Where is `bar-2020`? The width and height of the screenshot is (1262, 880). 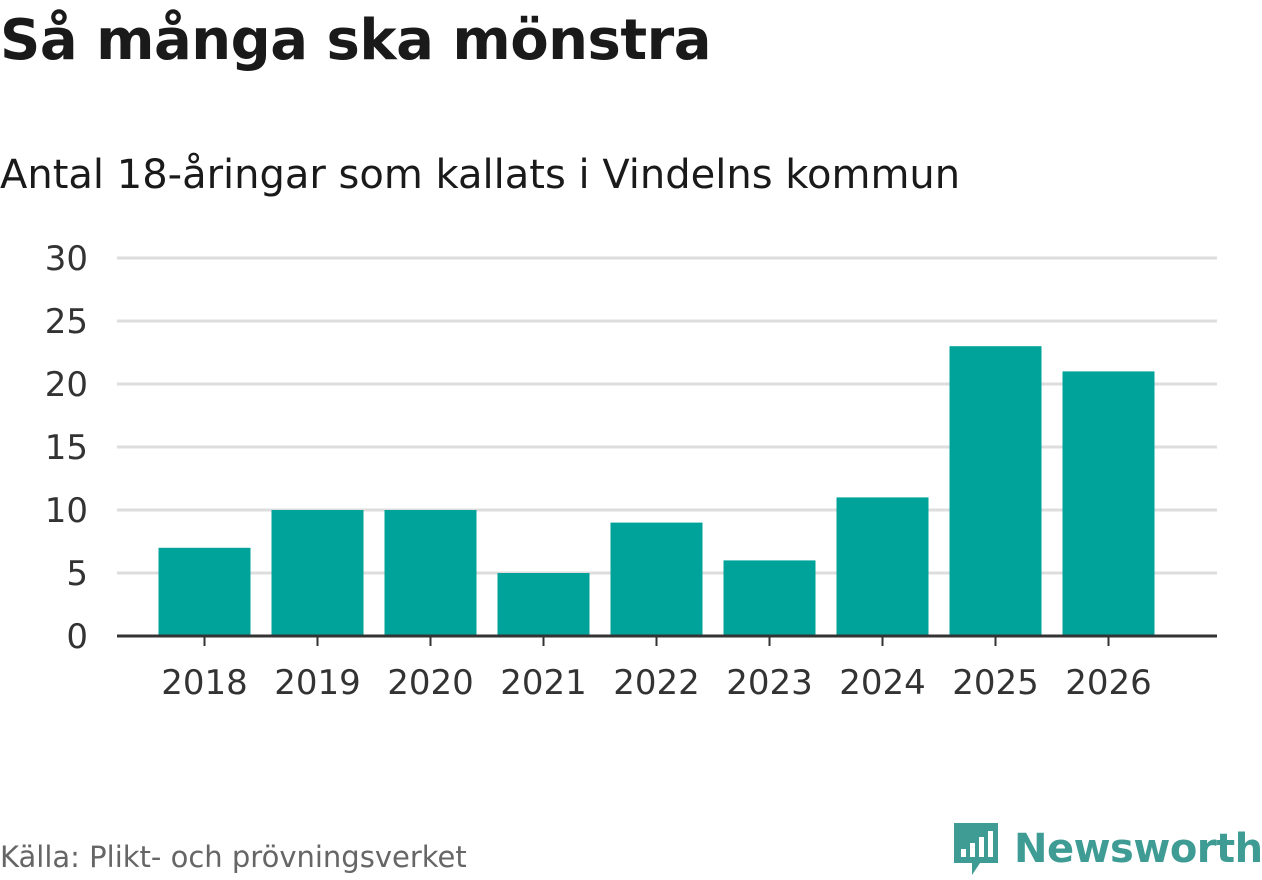
bar-2020 is located at coordinates (430, 573).